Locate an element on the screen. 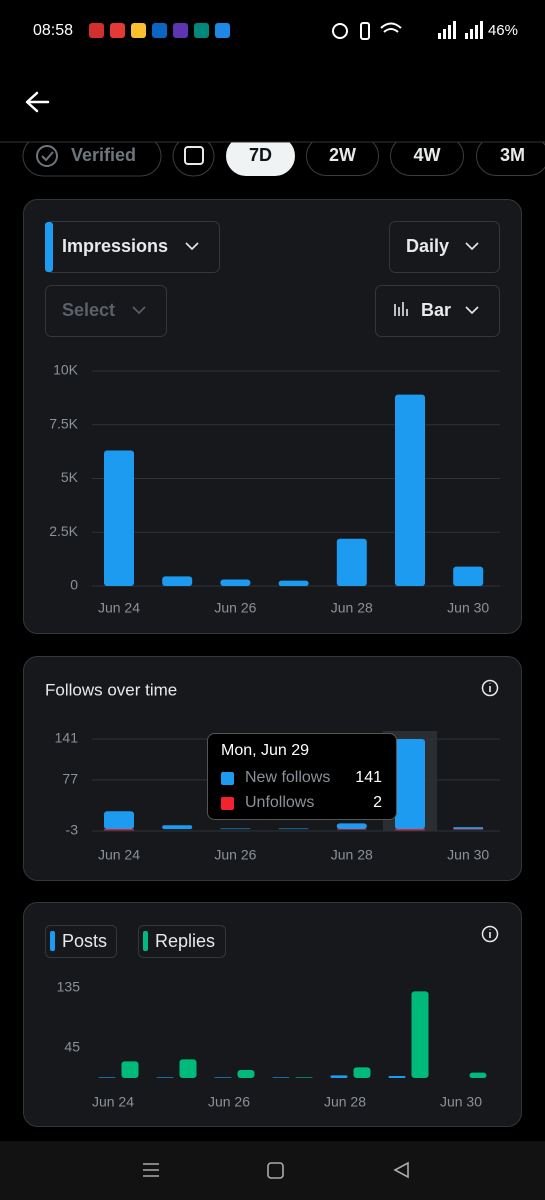  wifi-icon is located at coordinates (391, 27).